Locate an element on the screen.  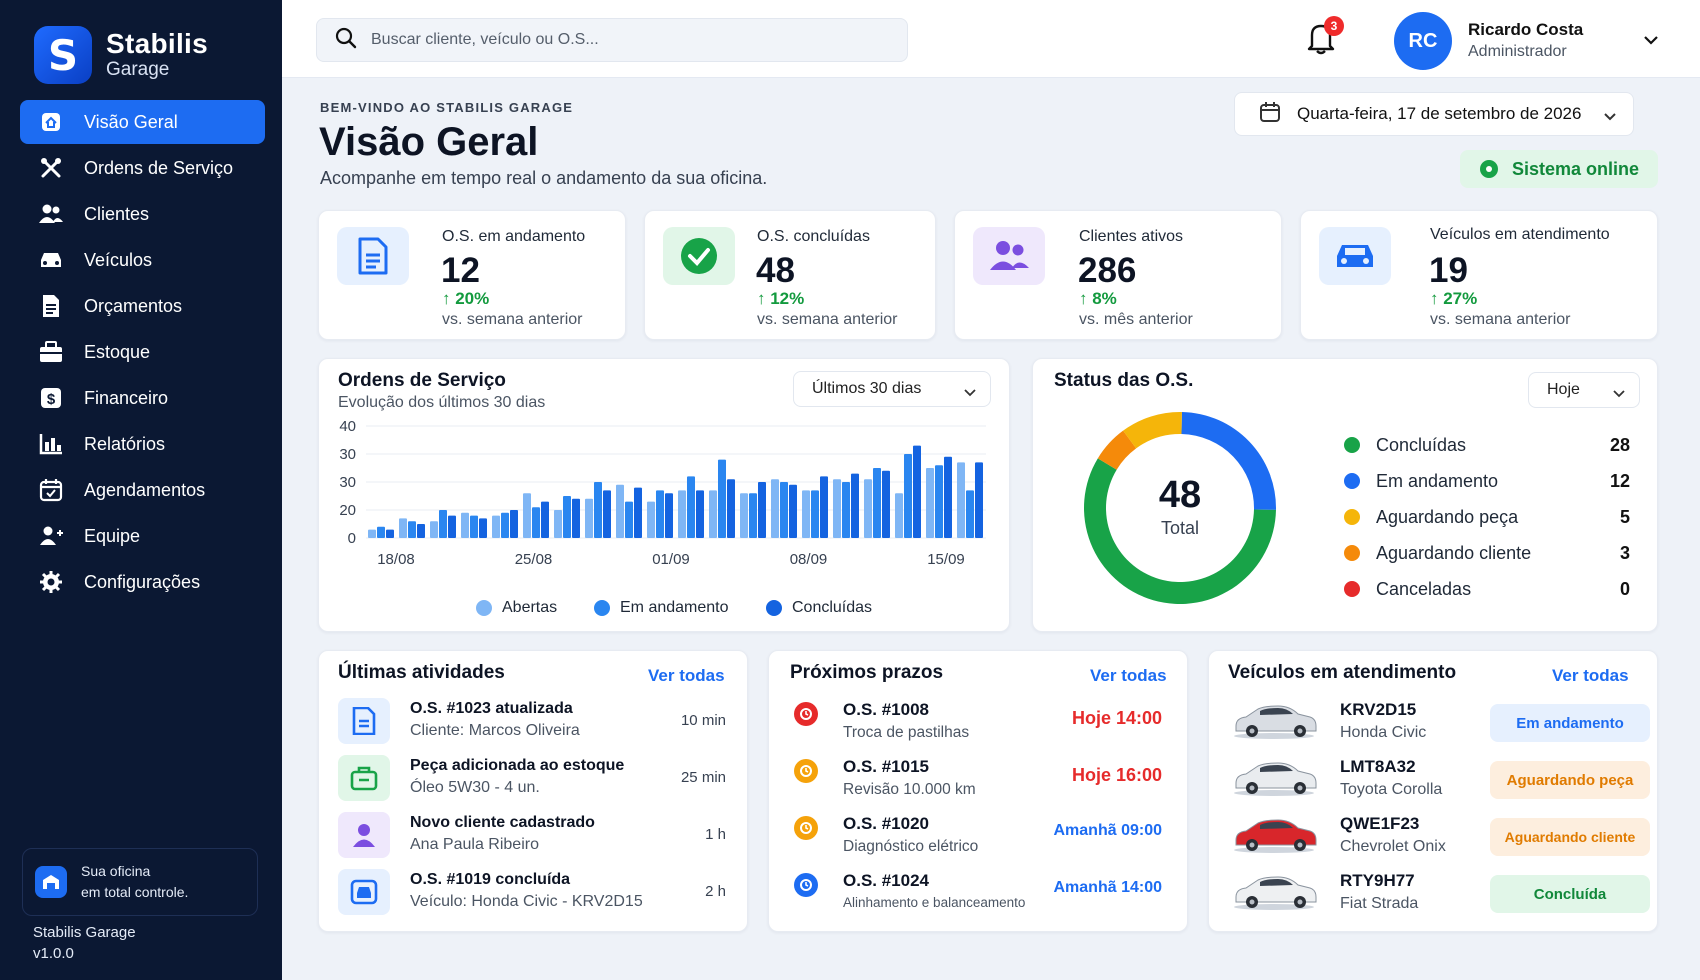
vehicle-status-badge: Concluída is located at coordinates (1570, 894).